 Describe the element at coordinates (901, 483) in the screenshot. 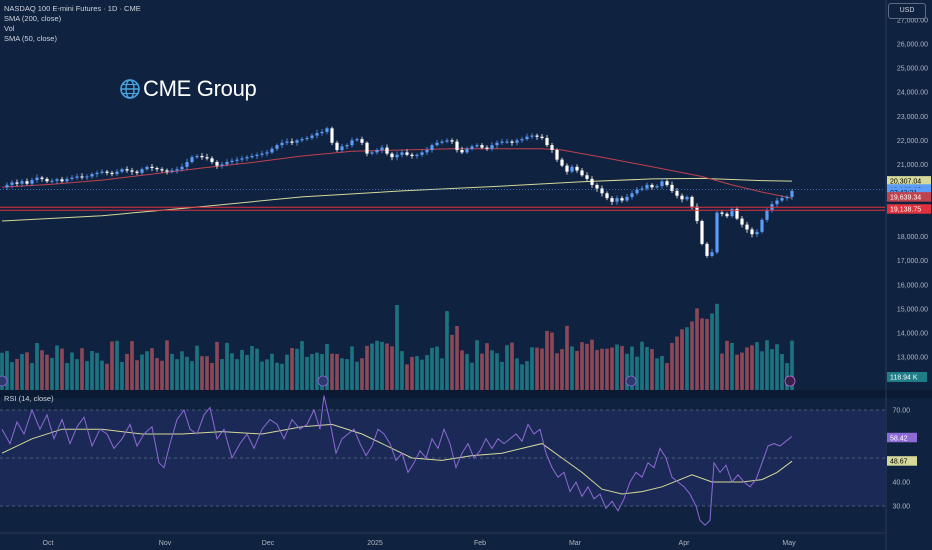

I see `rsi-tick-label: 40.00` at that location.